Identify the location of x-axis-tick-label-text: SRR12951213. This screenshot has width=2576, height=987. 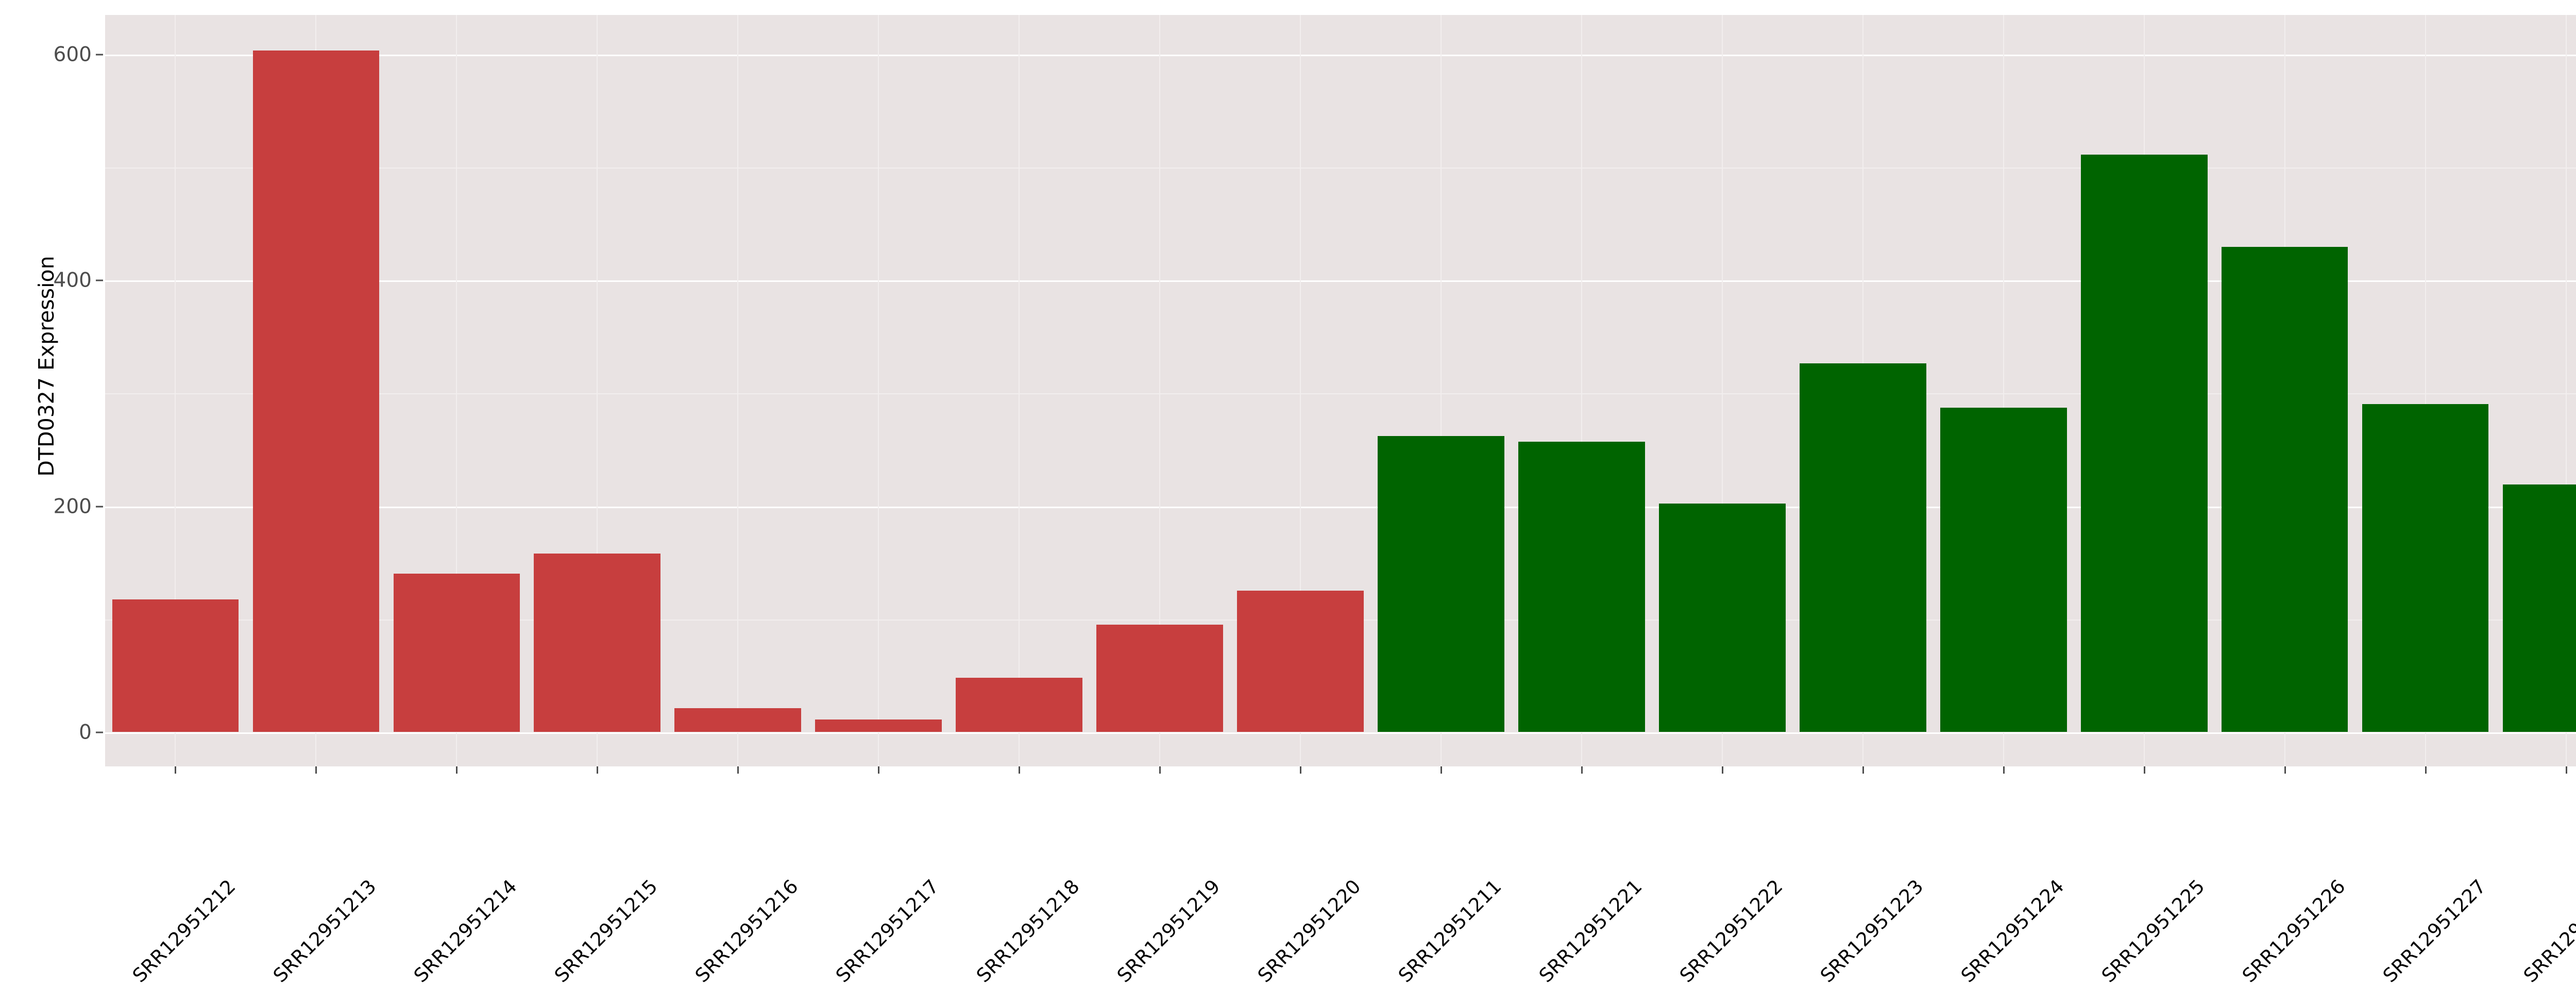
(325, 931).